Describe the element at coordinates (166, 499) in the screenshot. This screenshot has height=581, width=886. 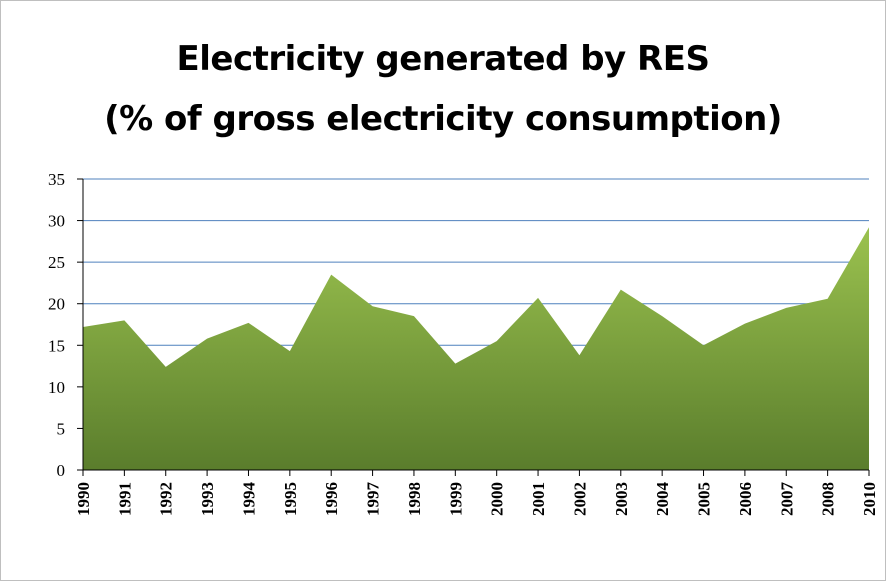
I see `x-tick-label: 1992` at that location.